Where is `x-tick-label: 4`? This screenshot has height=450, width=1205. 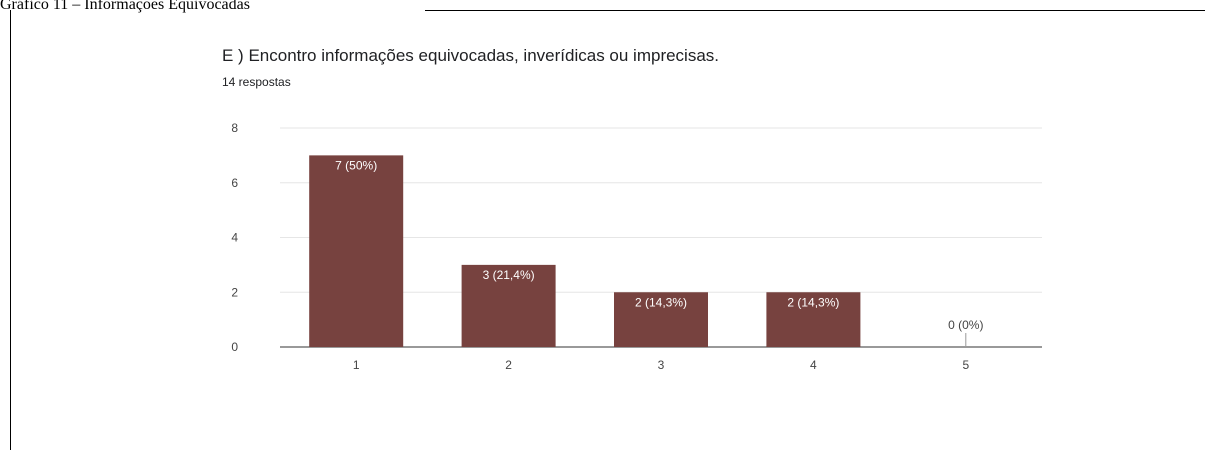
x-tick-label: 4 is located at coordinates (813, 365).